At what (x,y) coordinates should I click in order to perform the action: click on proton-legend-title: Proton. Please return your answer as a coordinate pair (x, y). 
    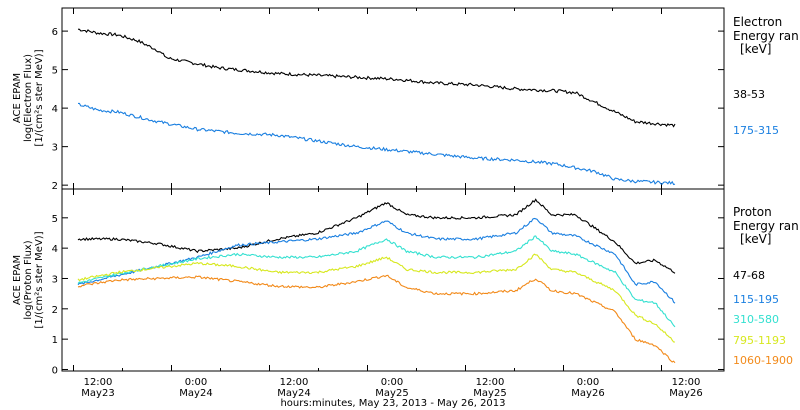
    Looking at the image, I should click on (752, 212).